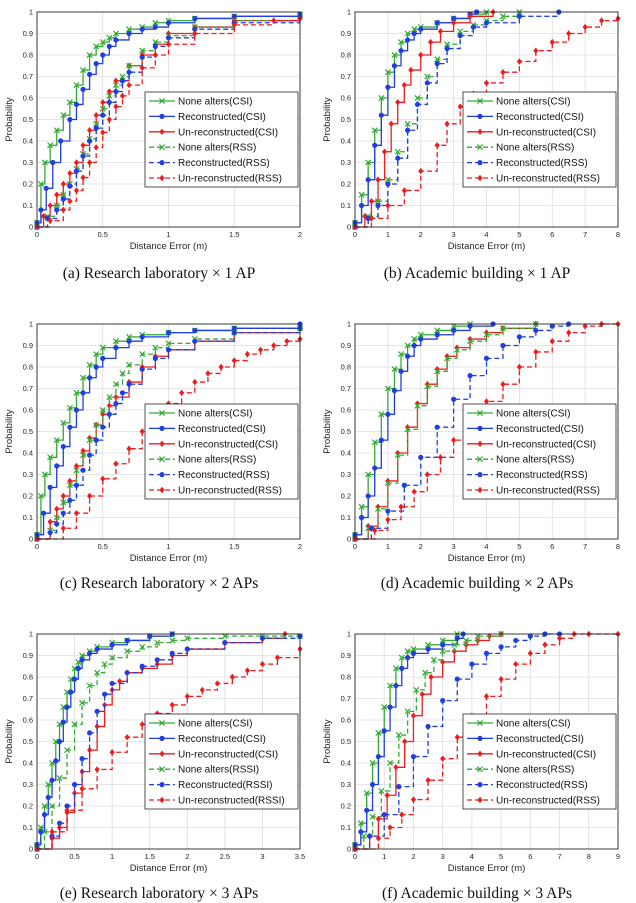 Image resolution: width=636 pixels, height=903 pixels. What do you see at coordinates (388, 546) in the screenshot?
I see `x-tick-label: 1` at bounding box center [388, 546].